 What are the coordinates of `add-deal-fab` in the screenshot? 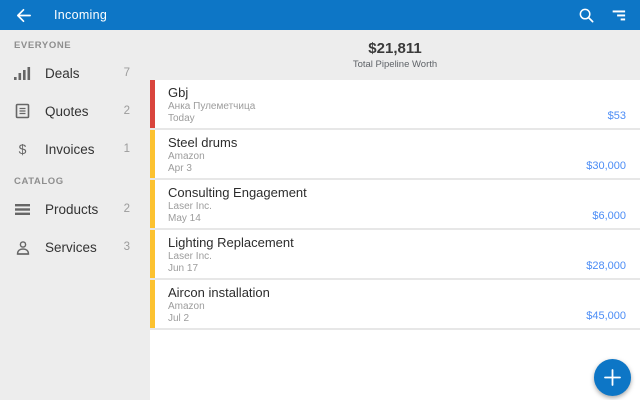 It's located at (612, 377).